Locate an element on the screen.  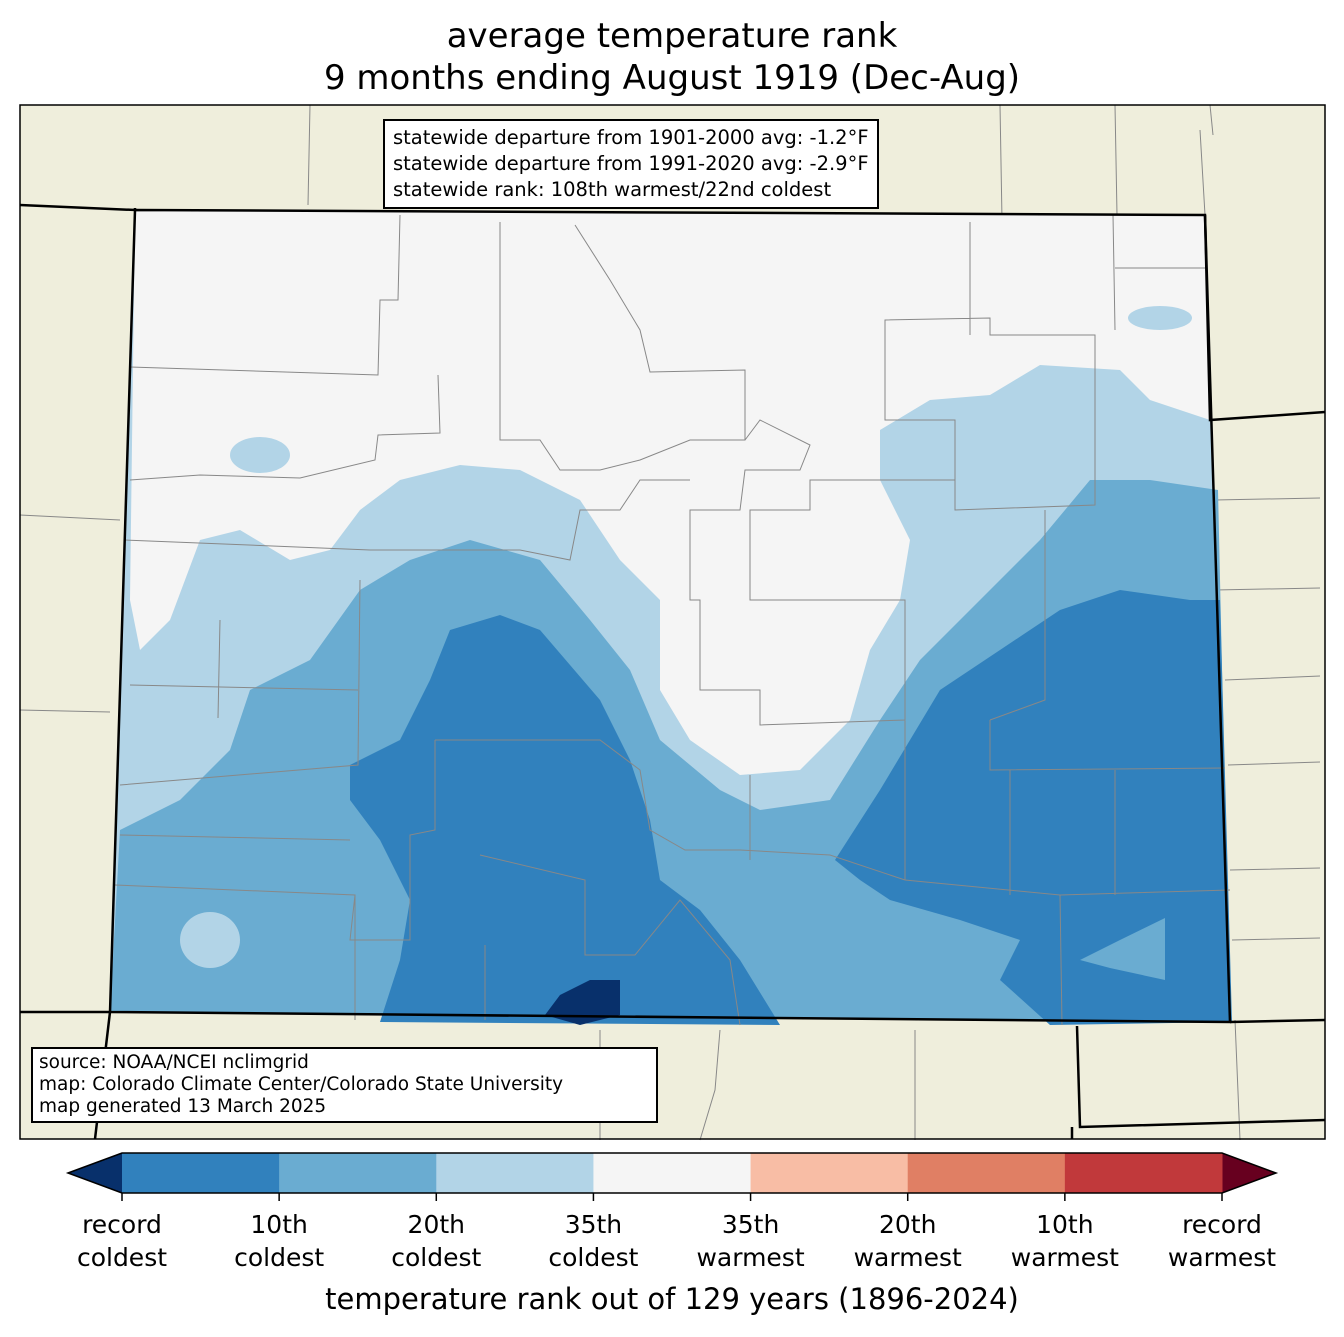
region-record-coldest is located at coordinates (582, 1002).